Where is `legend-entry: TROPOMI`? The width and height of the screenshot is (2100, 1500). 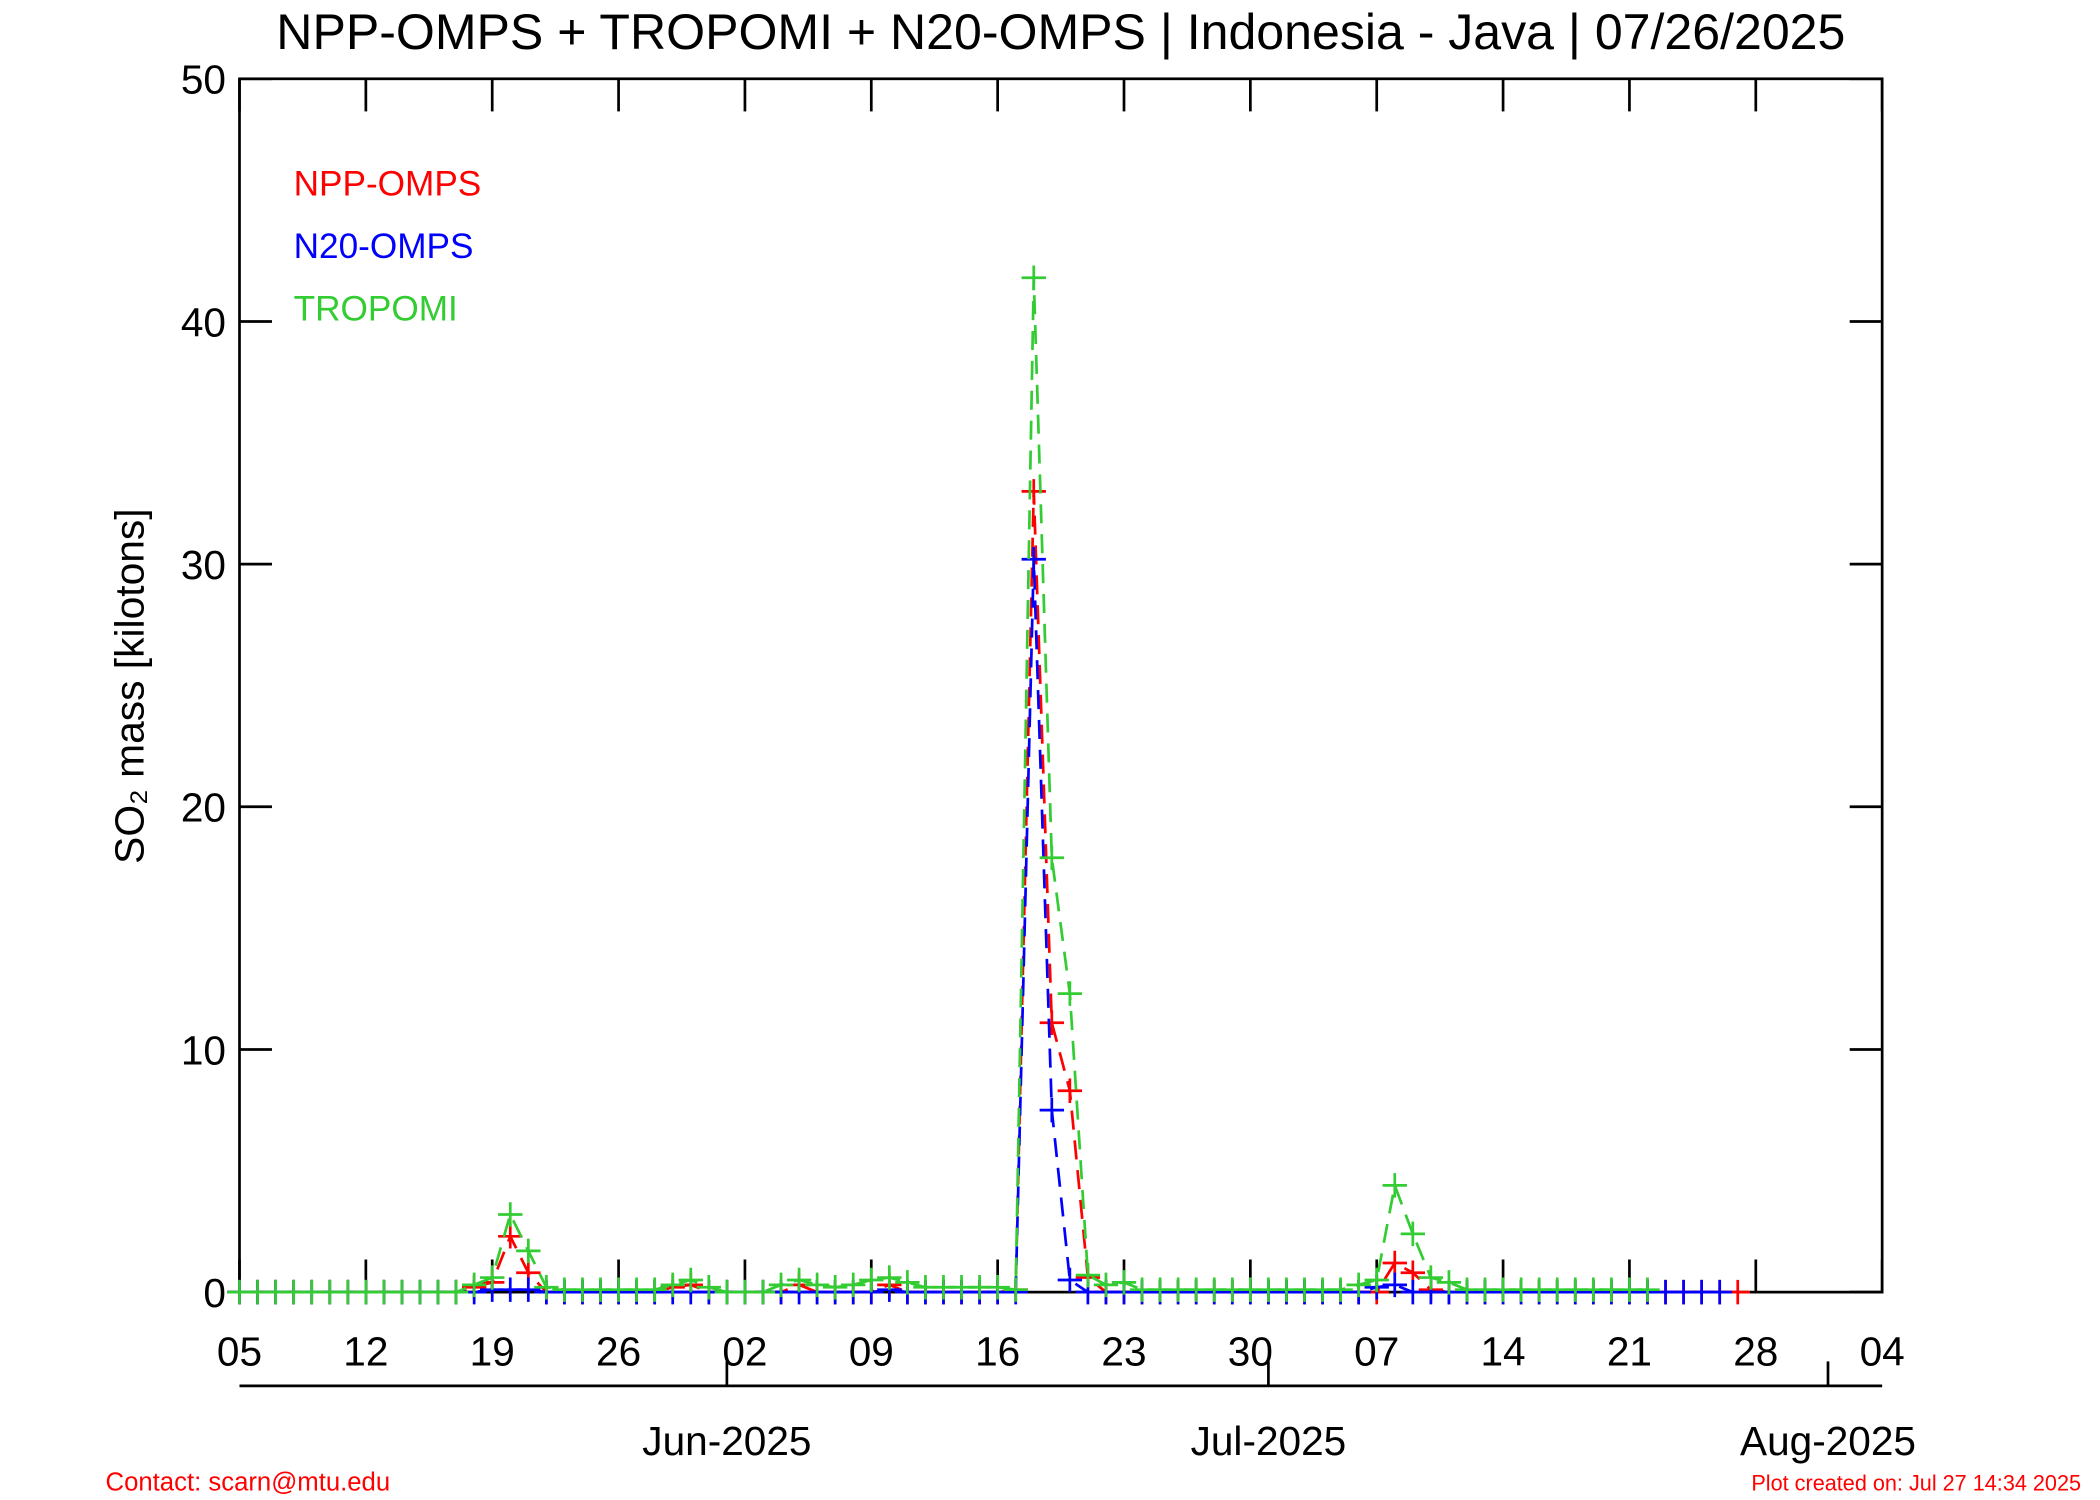
legend-entry: TROPOMI is located at coordinates (376, 309).